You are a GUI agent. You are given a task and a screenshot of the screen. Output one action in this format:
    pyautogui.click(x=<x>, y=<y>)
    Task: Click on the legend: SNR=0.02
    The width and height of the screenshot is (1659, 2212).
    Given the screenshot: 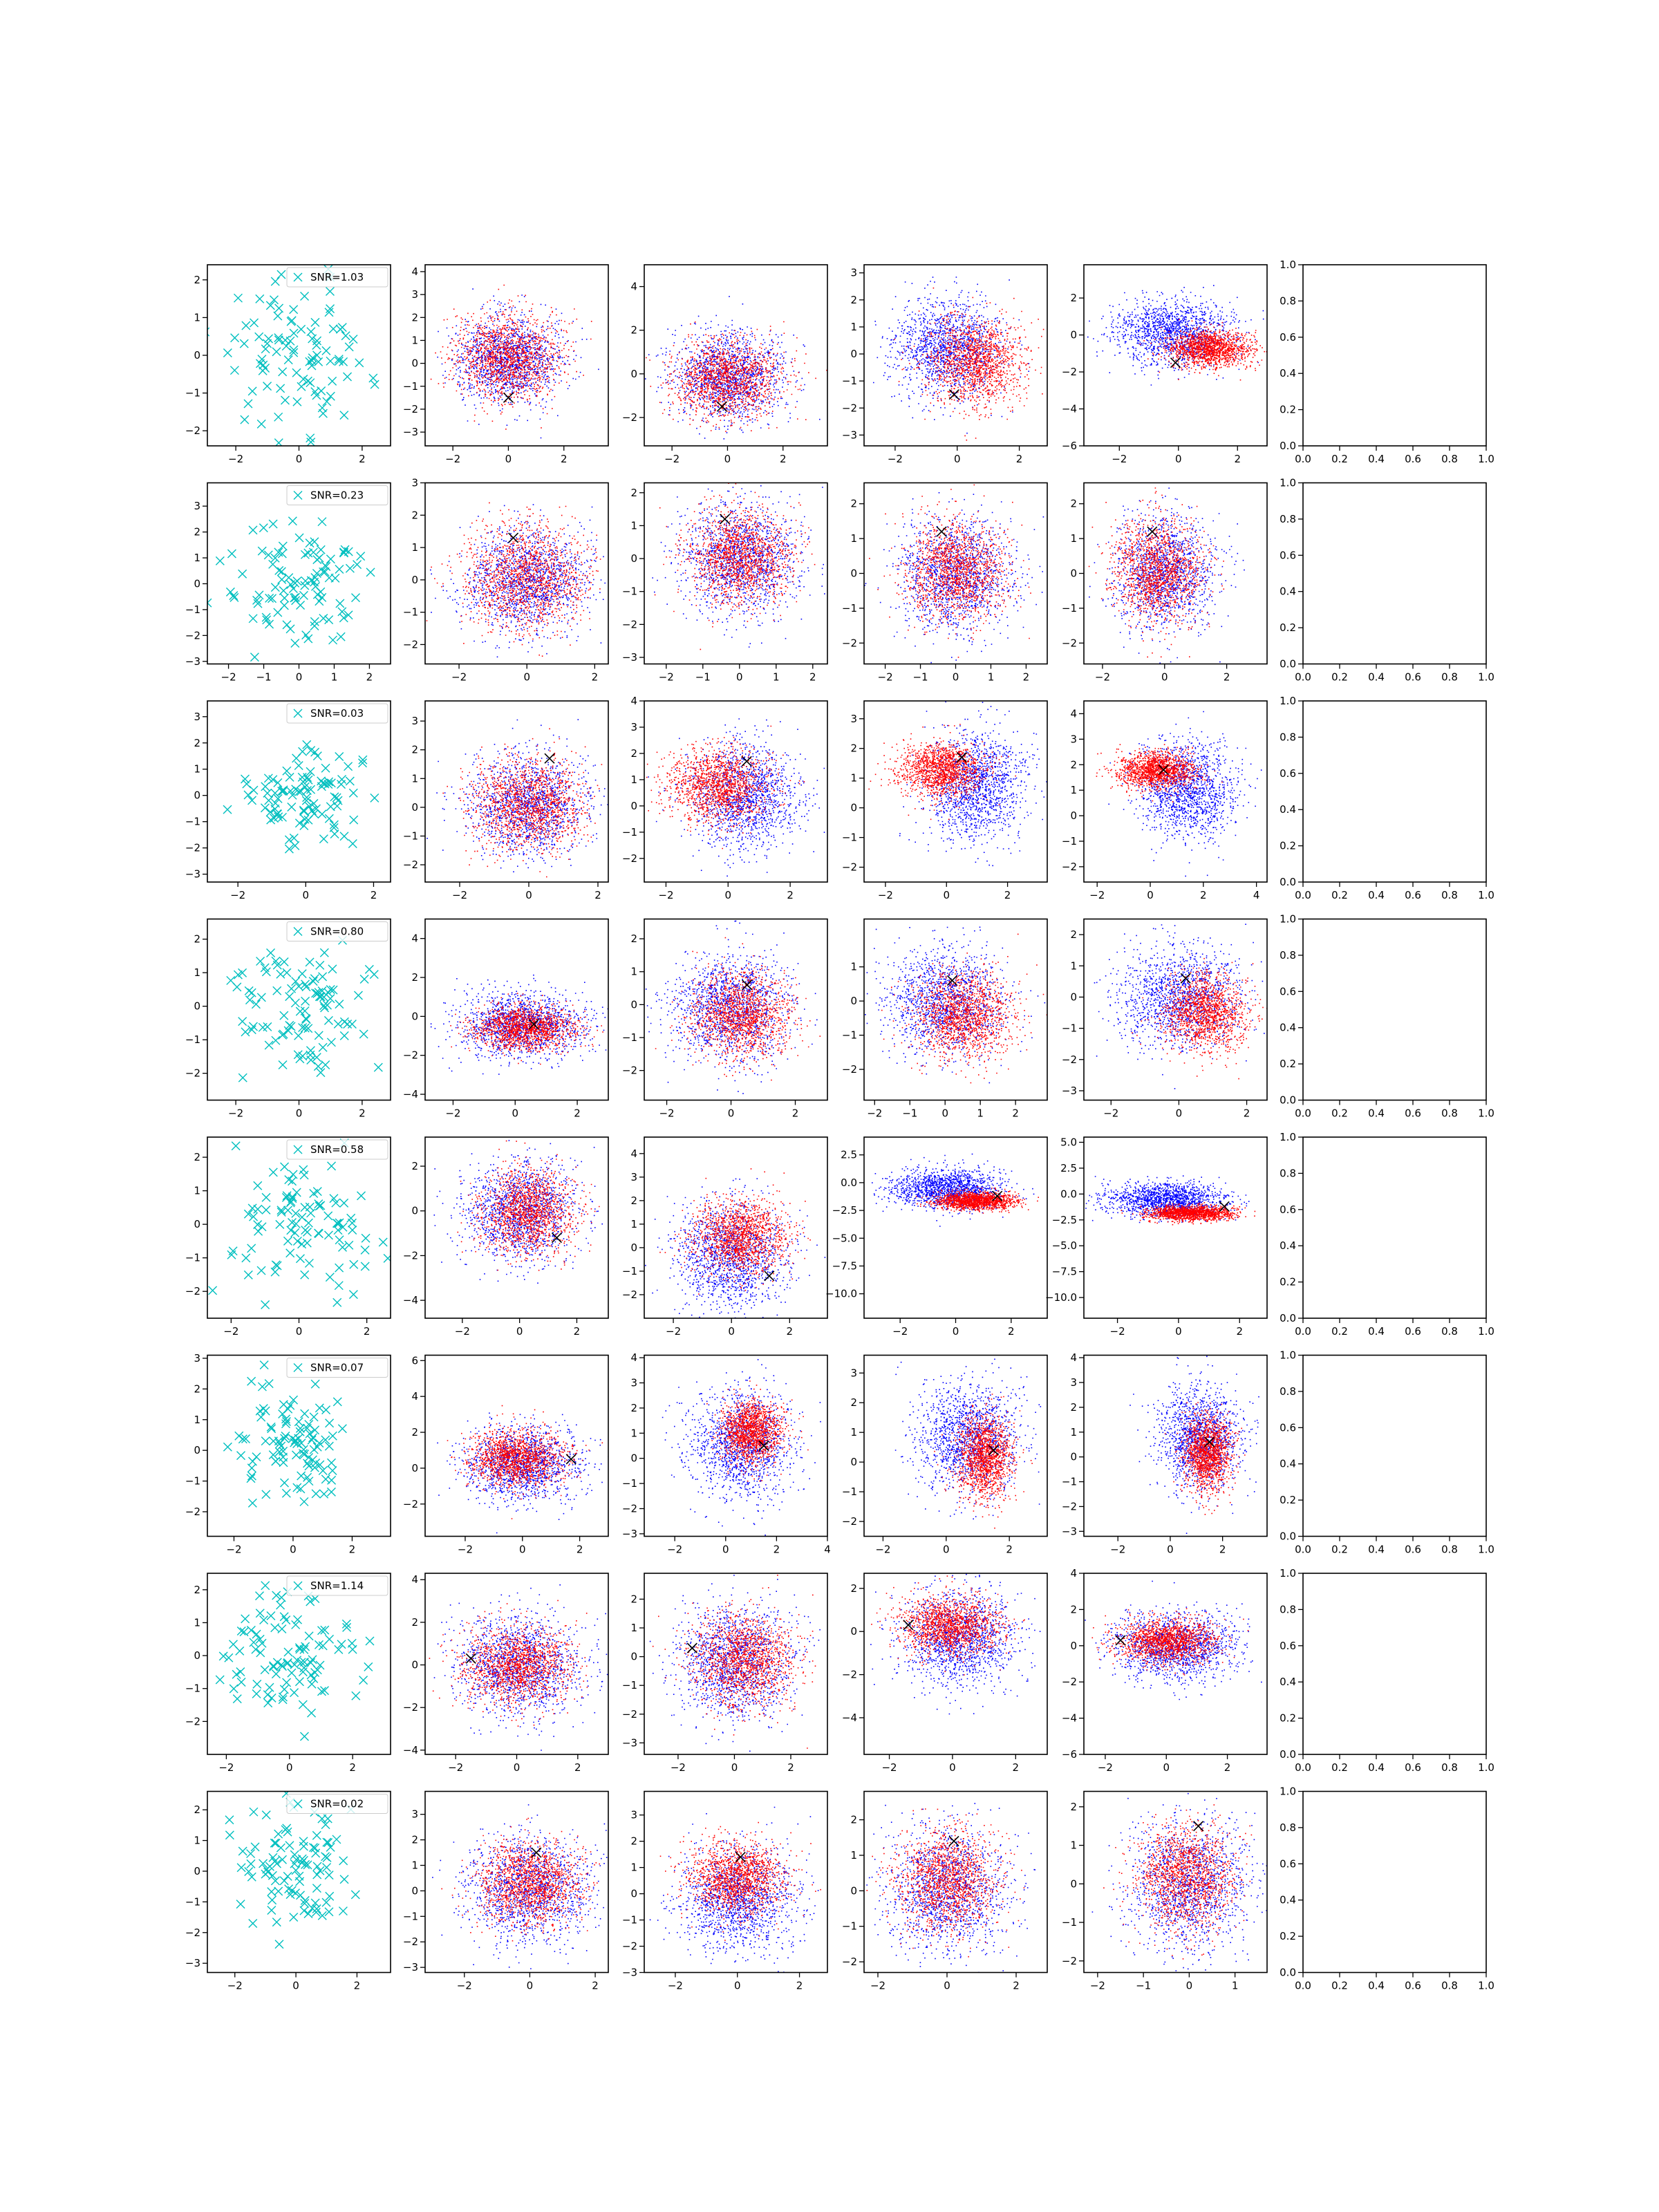 What is the action you would take?
    pyautogui.click(x=337, y=1804)
    